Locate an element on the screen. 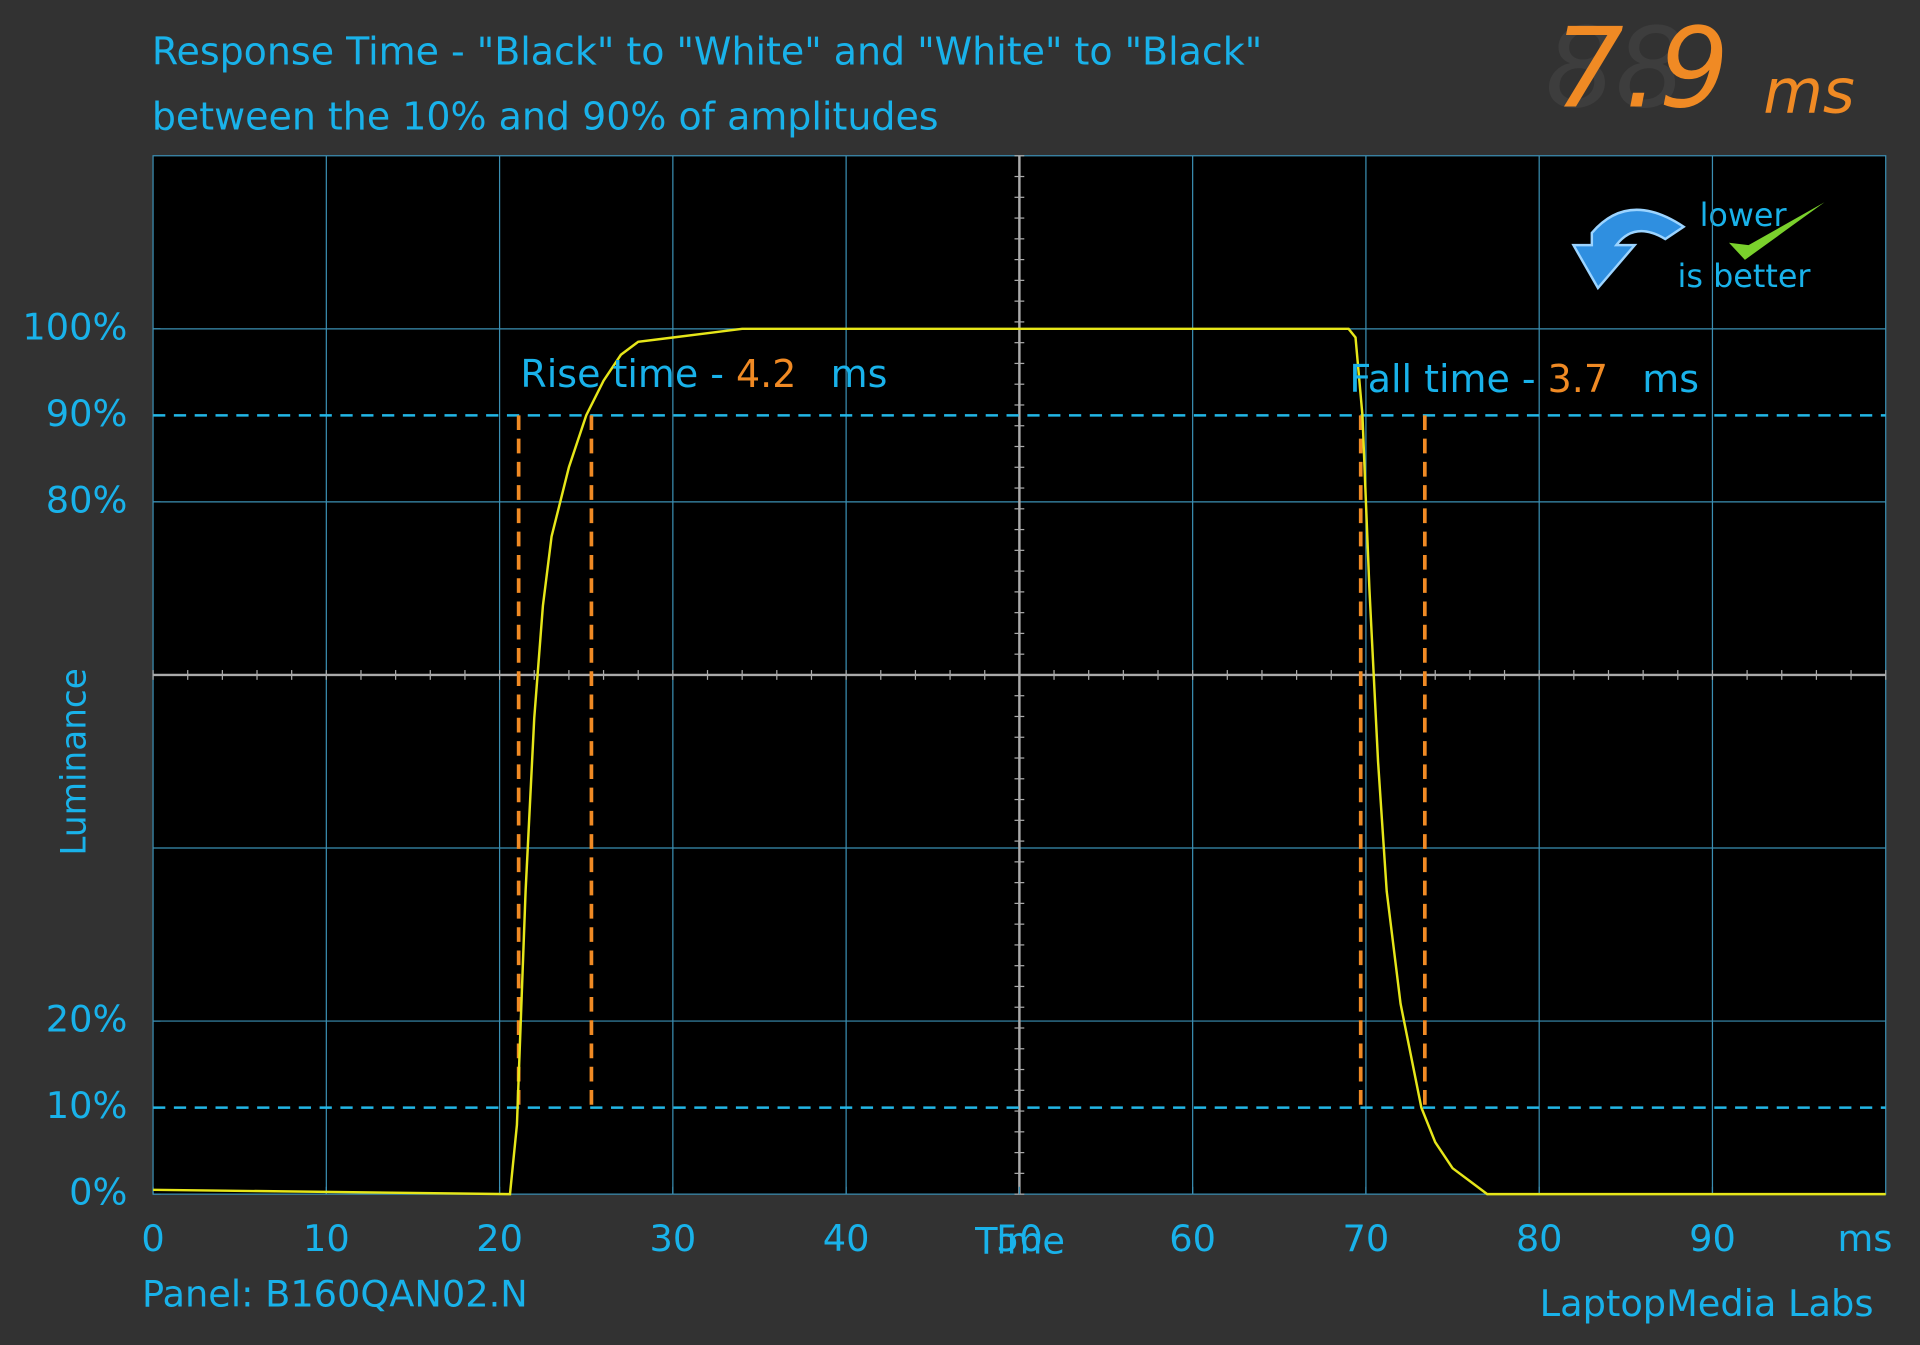 The height and width of the screenshot is (1345, 1920). chart-subtitle: between the 10% and 90% of amplitudes is located at coordinates (545, 117).